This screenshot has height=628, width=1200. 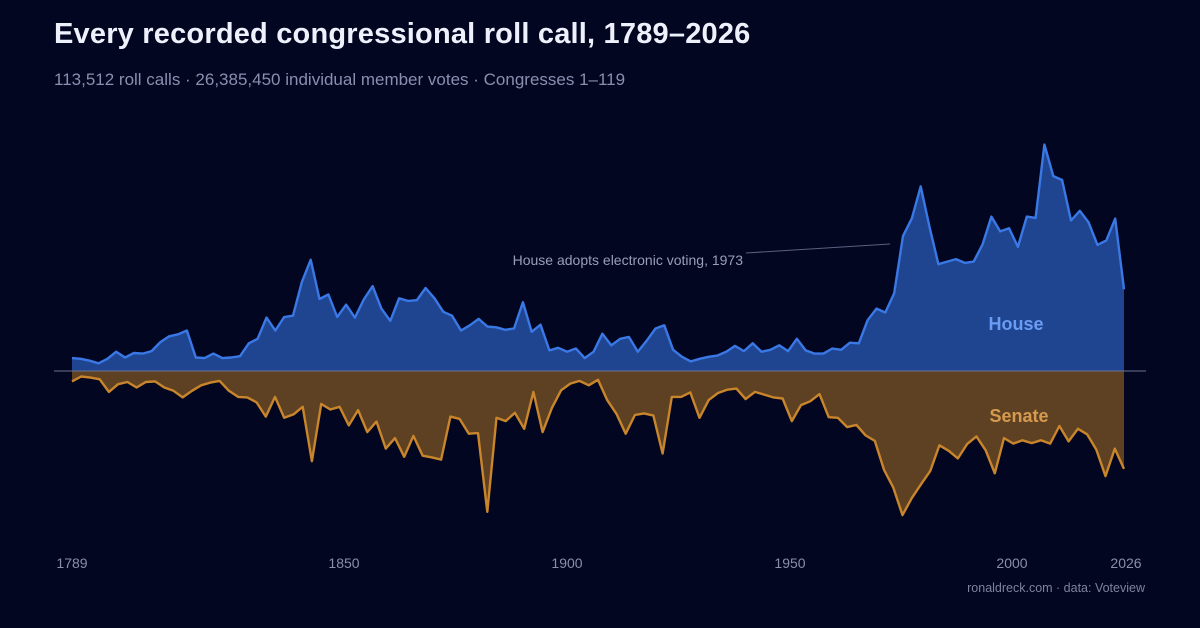 I want to click on x-tick-label: 2026, so click(x=1125, y=563).